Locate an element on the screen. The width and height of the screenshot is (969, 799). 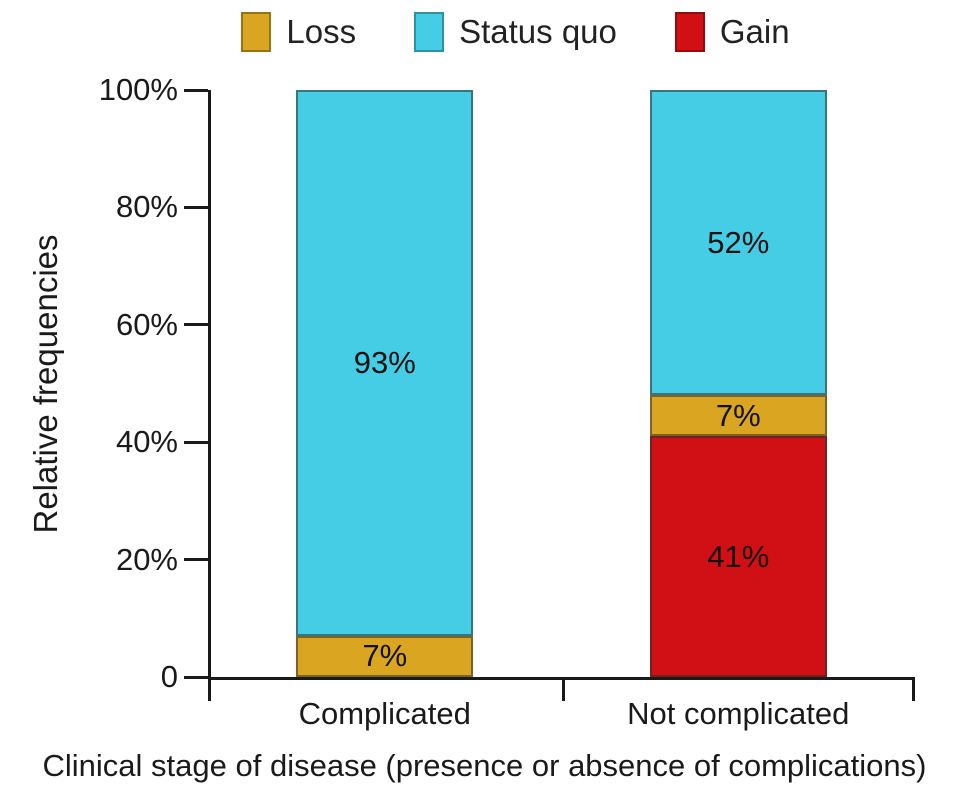
y-tick-label: 60% is located at coordinates (146, 324).